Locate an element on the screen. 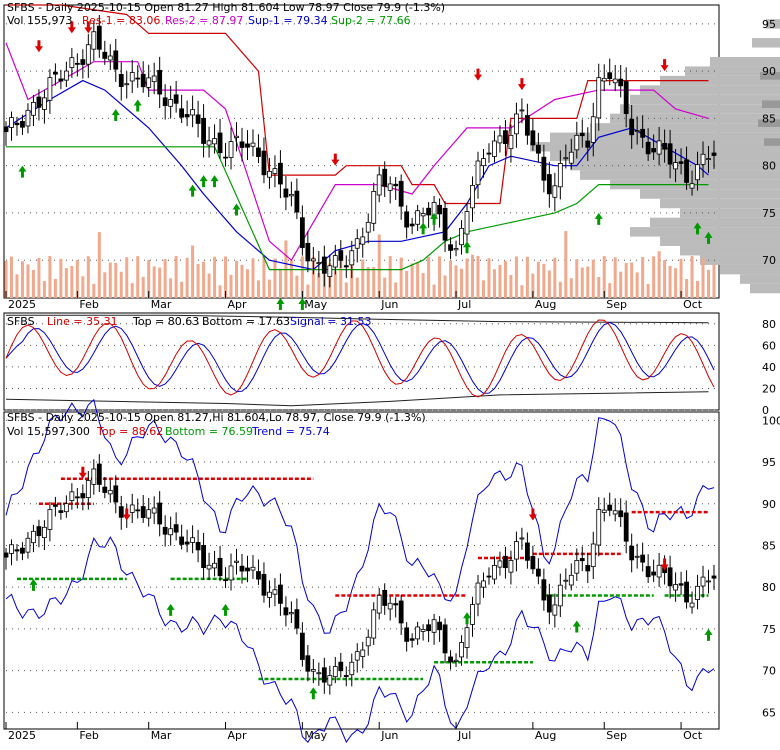 The width and height of the screenshot is (780, 750). x-tick-label: Oct is located at coordinates (693, 735).